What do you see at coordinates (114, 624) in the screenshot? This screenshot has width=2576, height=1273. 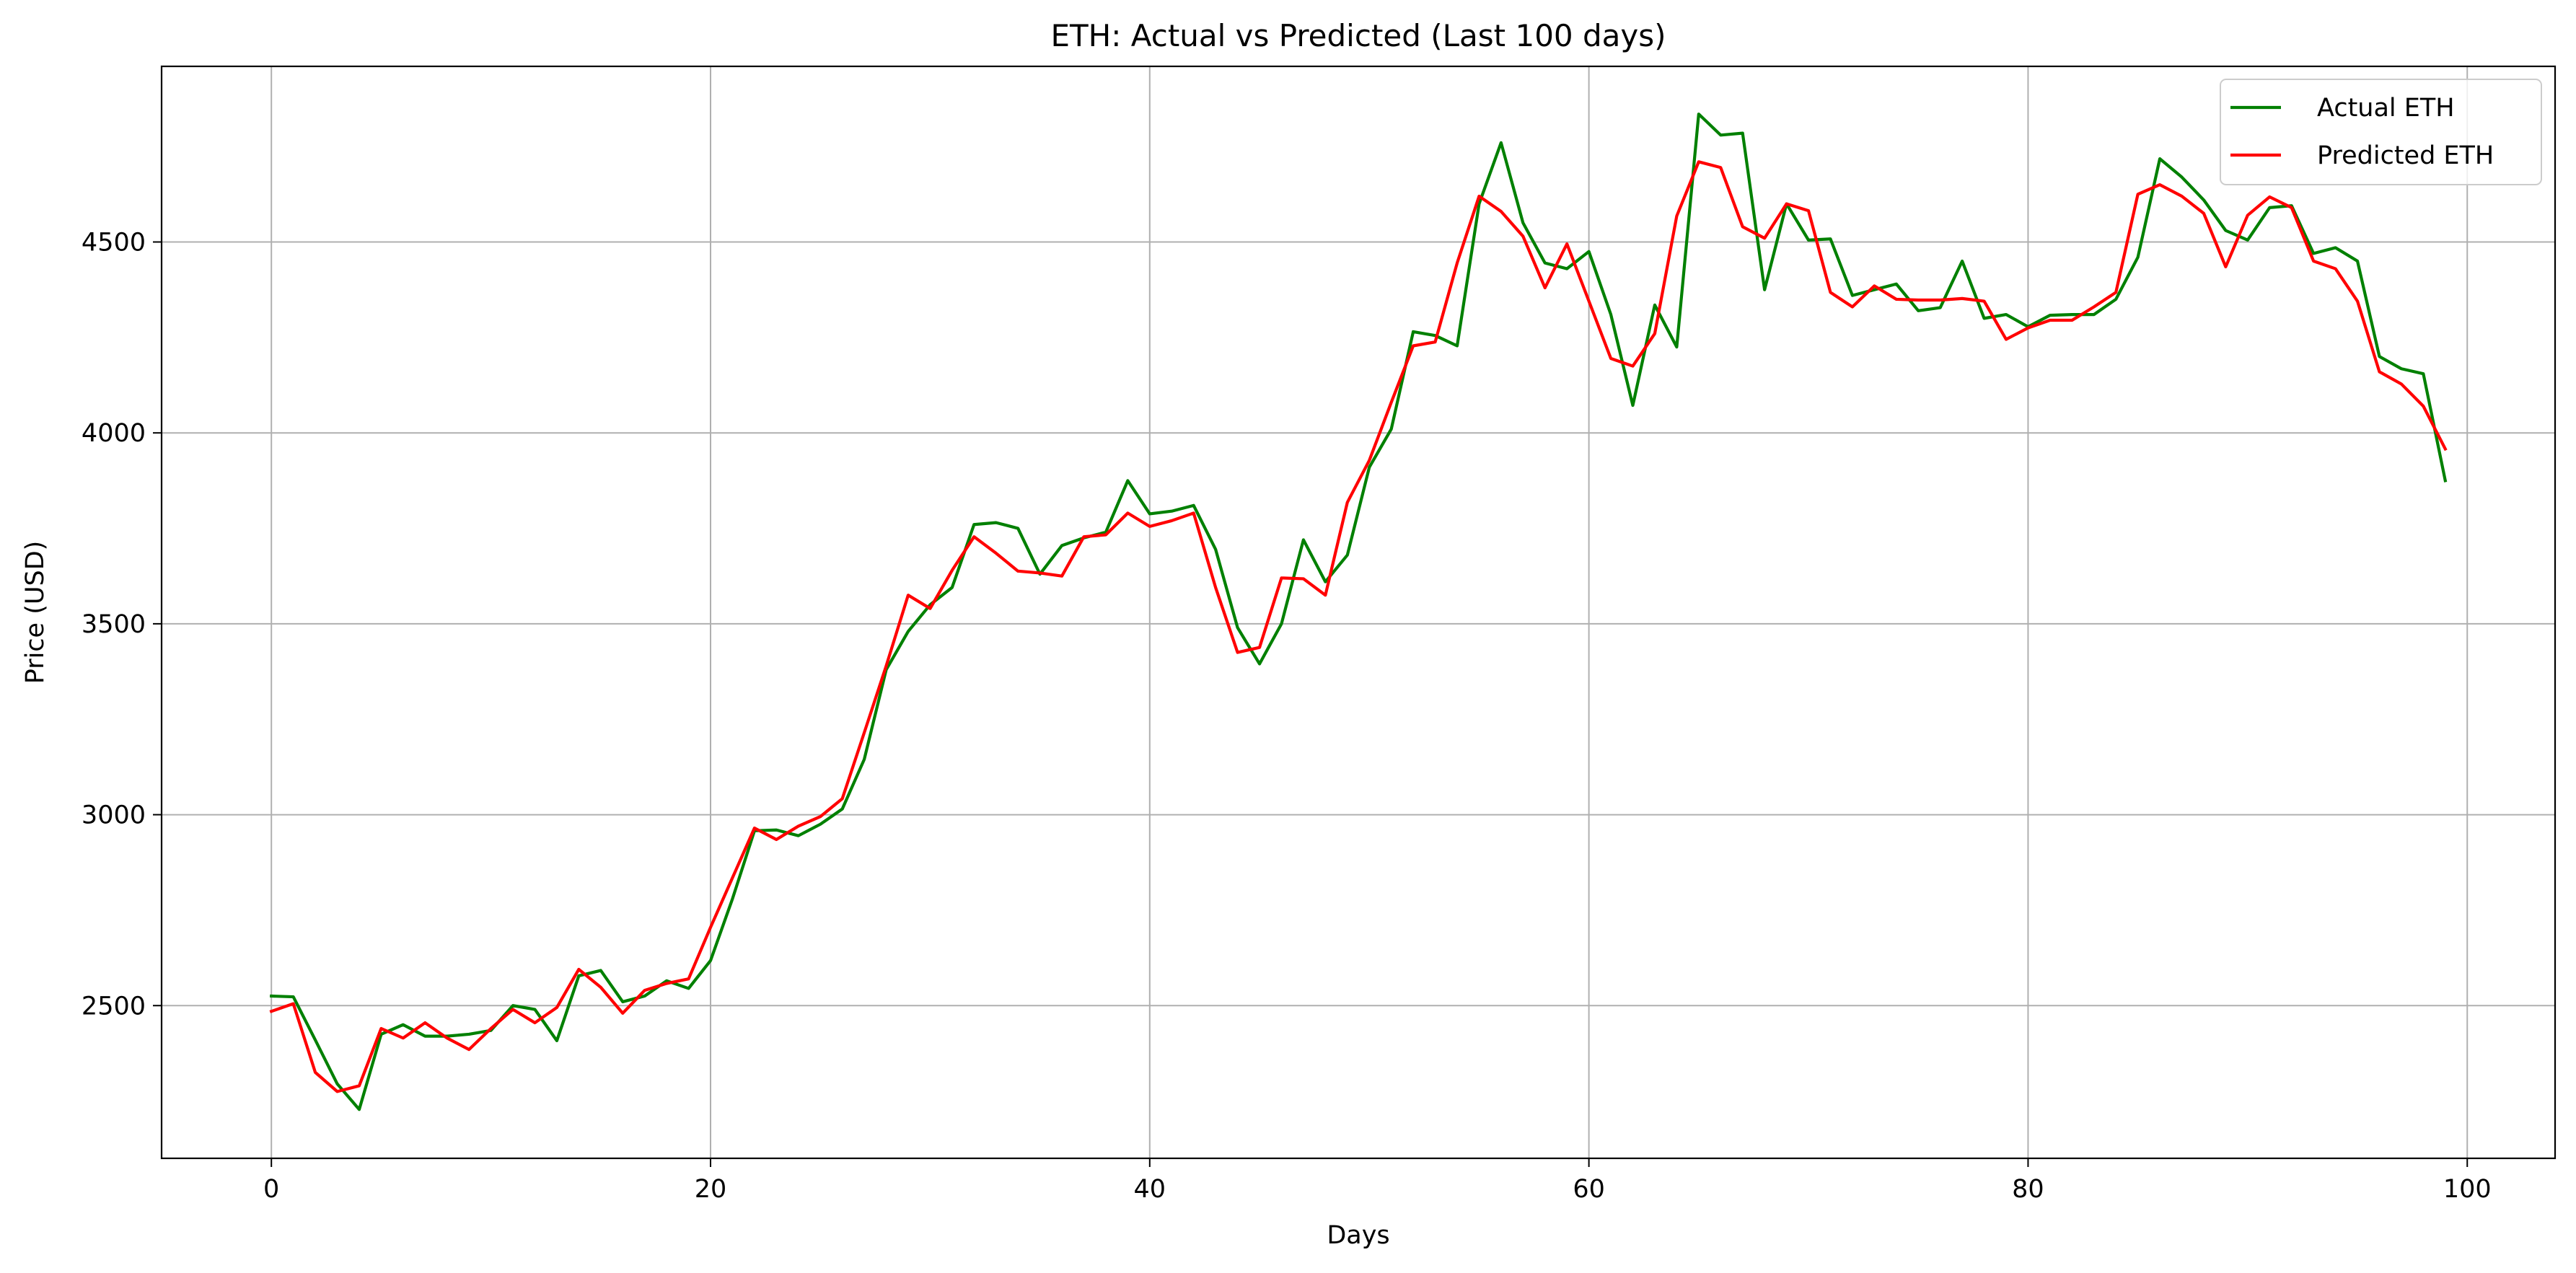 I see `y-tick-label: 3500` at bounding box center [114, 624].